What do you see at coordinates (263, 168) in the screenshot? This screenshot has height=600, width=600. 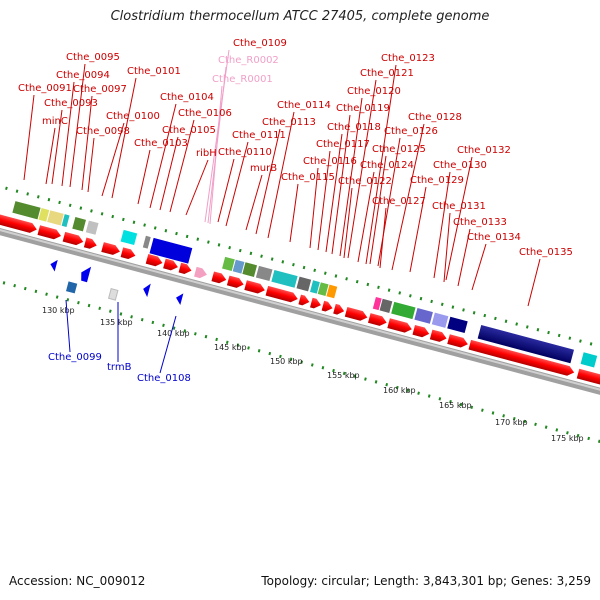 I see `gene-label: murB` at bounding box center [263, 168].